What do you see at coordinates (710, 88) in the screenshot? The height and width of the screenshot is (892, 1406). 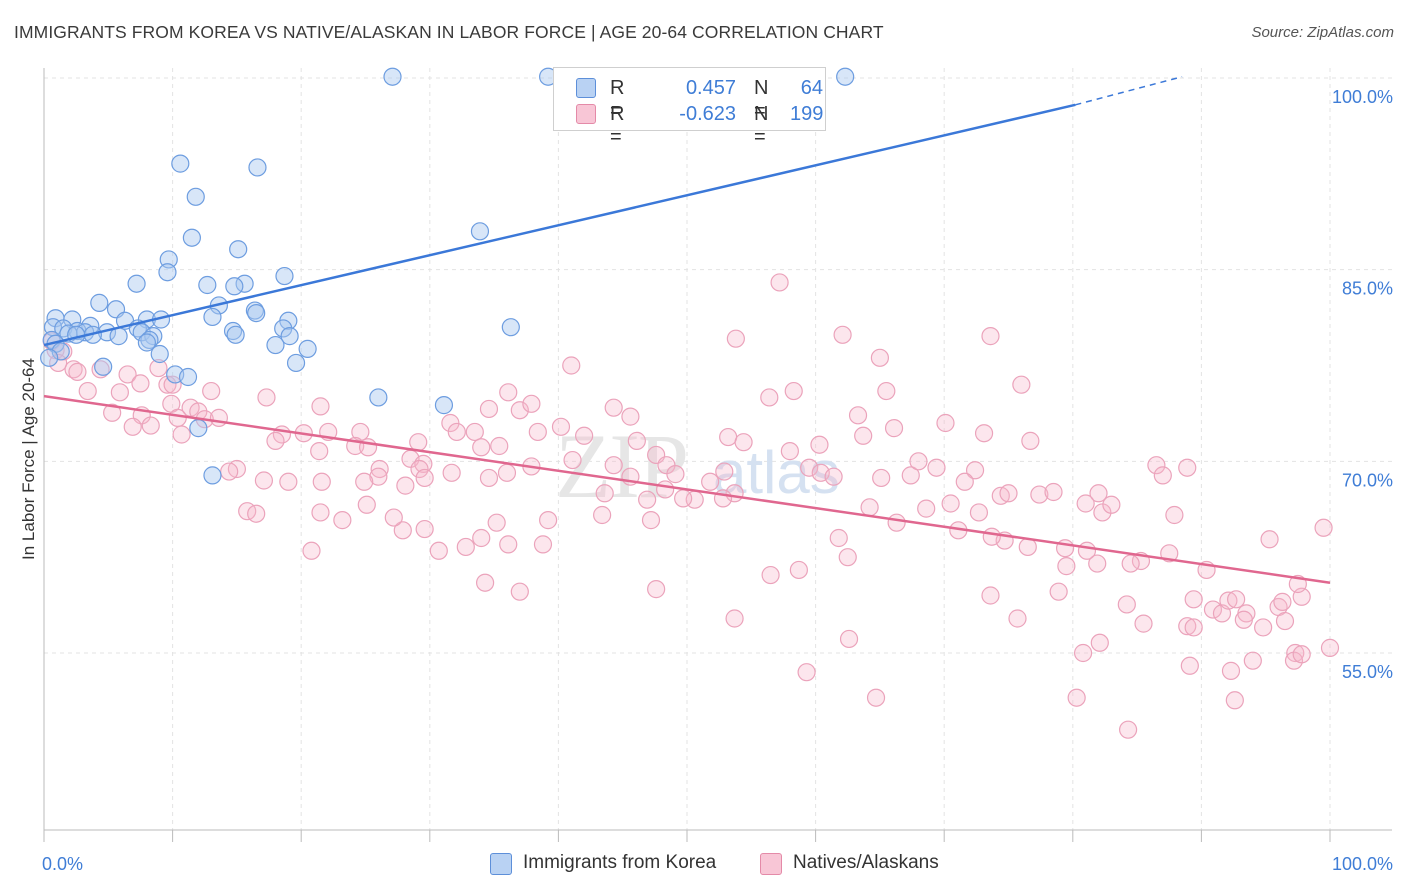 I see `legend-r-value: 0.457` at bounding box center [710, 88].